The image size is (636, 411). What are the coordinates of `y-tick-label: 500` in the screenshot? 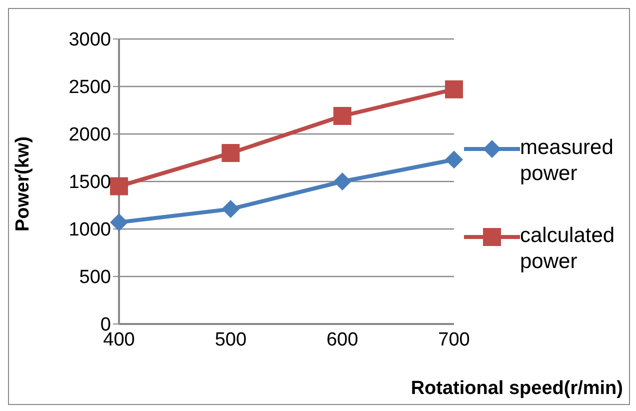 It's located at (95, 277).